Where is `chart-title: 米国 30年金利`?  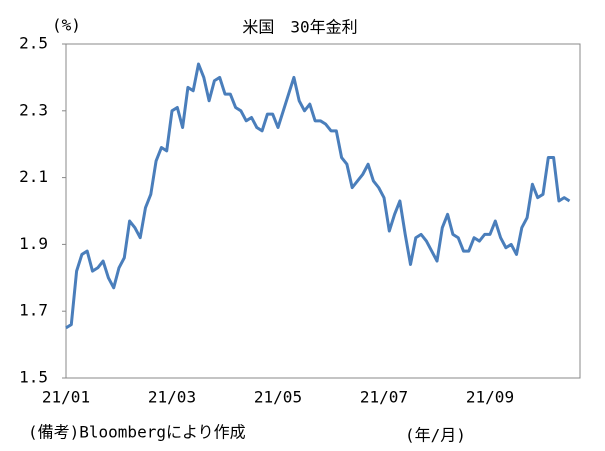
chart-title: 米国 30年金利 is located at coordinates (299, 27).